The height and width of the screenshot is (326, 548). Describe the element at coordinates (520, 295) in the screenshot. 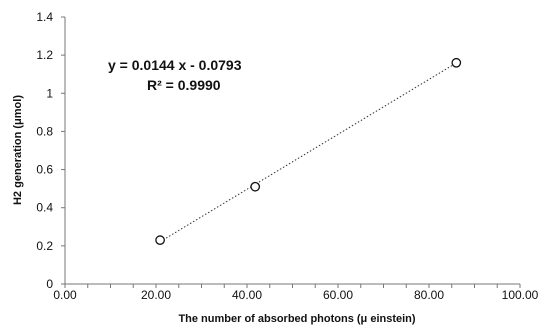

I see `x-tick-label: 100.00` at that location.